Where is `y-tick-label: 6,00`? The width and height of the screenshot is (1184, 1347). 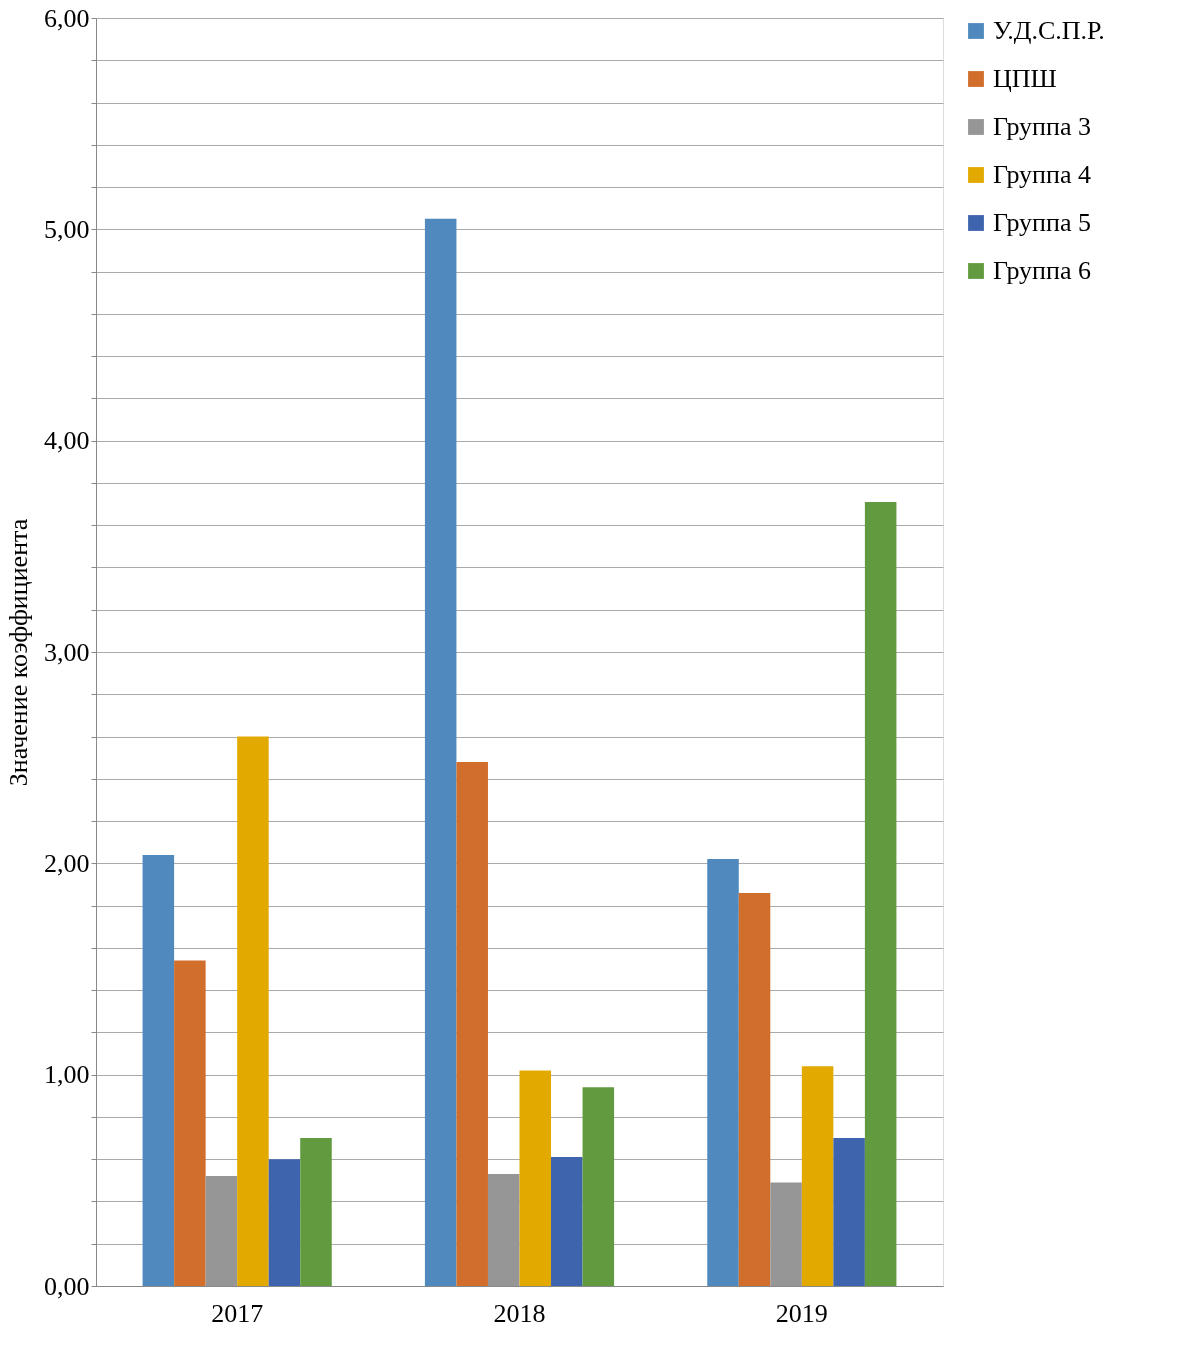
y-tick-label: 6,00 is located at coordinates (67, 18).